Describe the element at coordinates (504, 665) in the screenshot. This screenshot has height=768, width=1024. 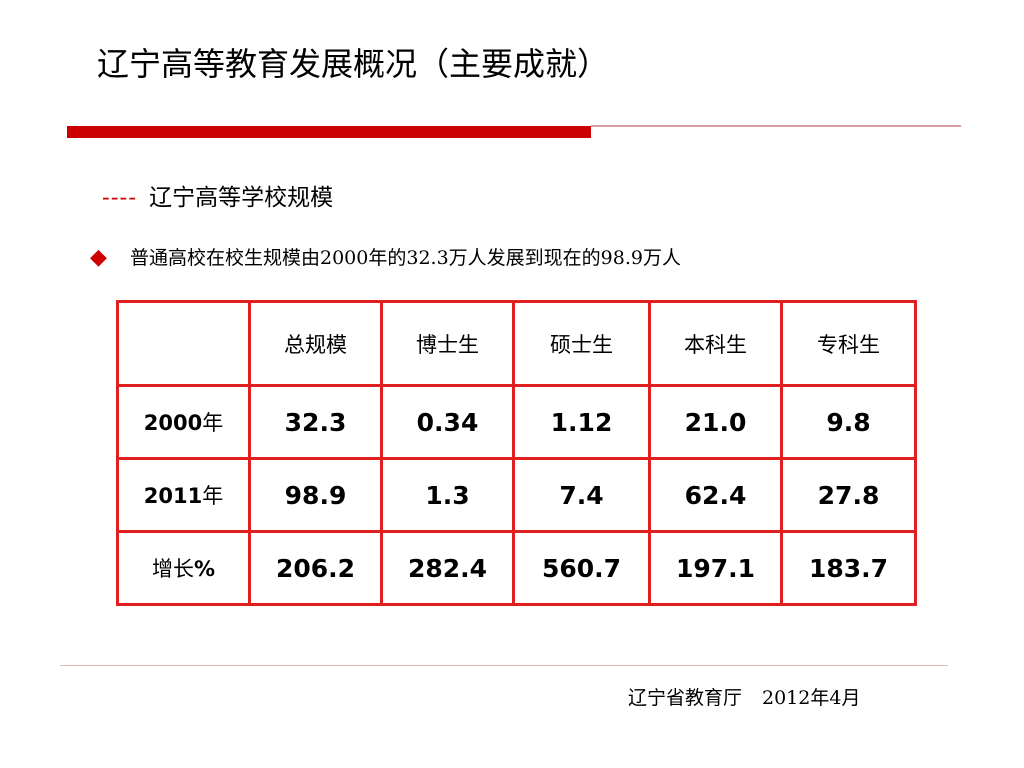
I see `footer-divider` at that location.